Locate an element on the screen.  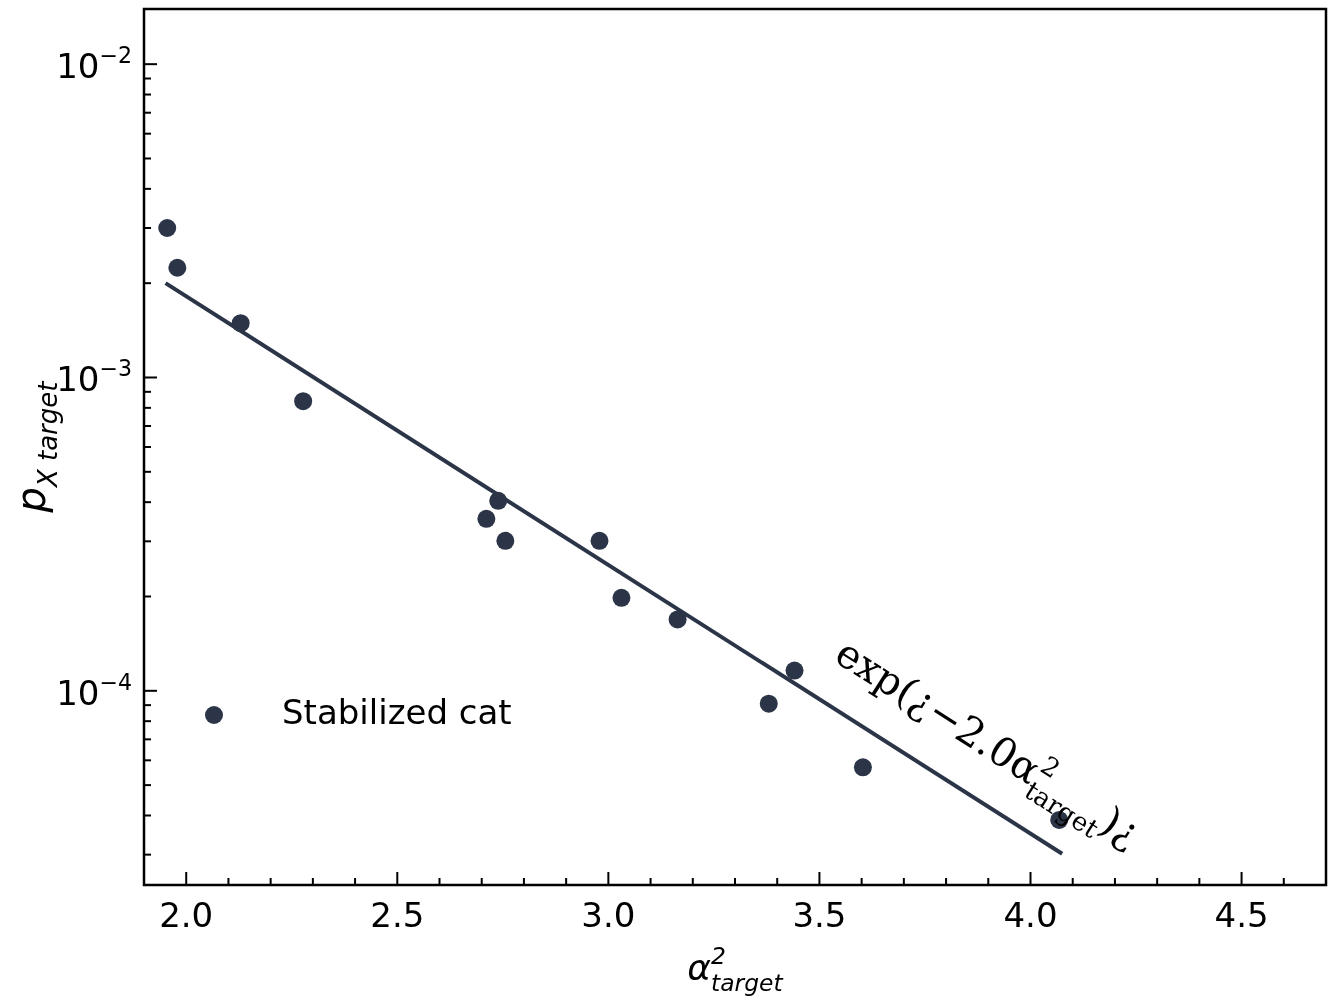
legend-label: Stabilized cat is located at coordinates (397, 711).